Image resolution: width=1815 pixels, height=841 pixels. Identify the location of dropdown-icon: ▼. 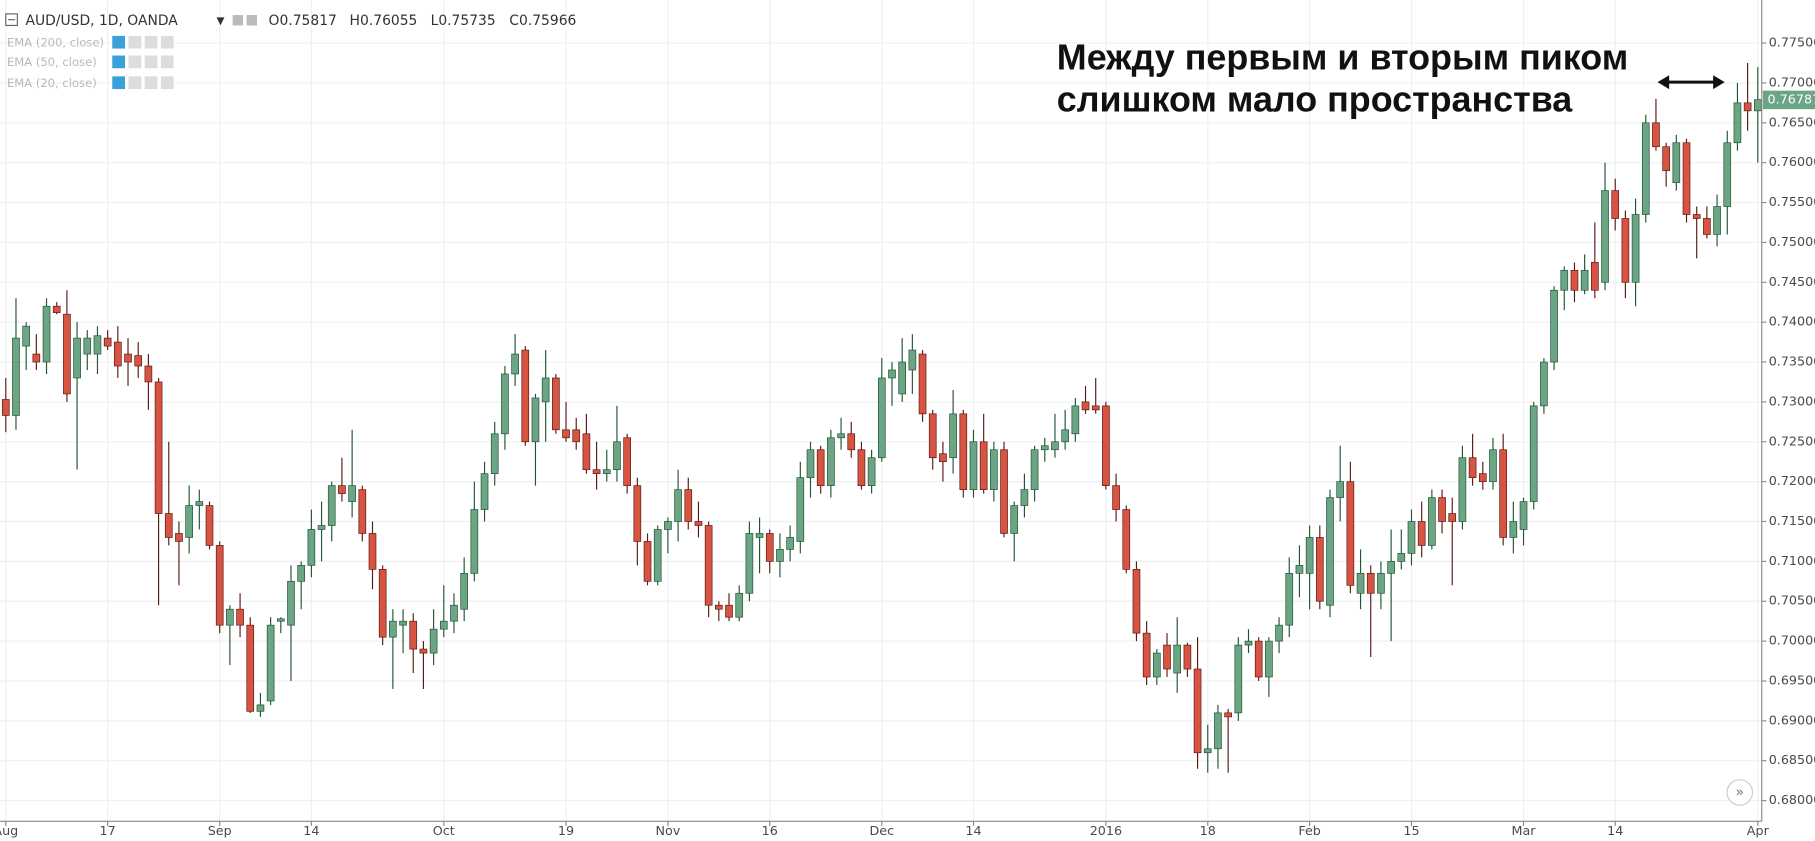
(220, 21).